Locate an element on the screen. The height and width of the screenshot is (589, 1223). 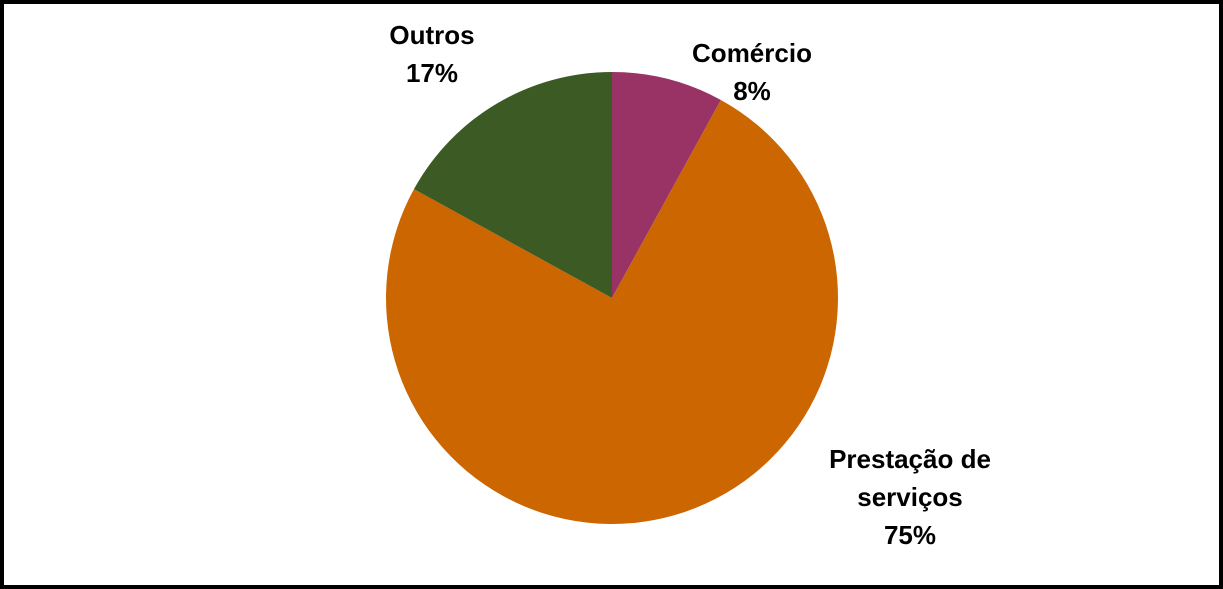
value-label: 75% is located at coordinates (910, 535).